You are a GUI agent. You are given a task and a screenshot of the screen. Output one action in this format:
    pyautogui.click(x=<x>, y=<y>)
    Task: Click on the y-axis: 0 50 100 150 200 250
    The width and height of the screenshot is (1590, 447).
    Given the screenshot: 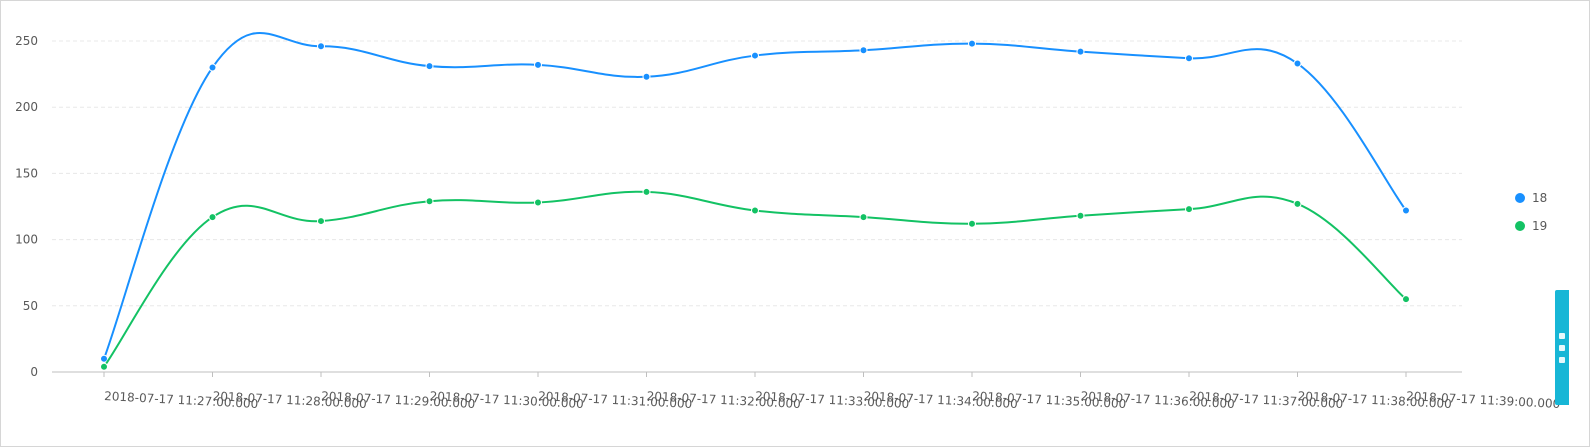 What is the action you would take?
    pyautogui.click(x=26, y=206)
    